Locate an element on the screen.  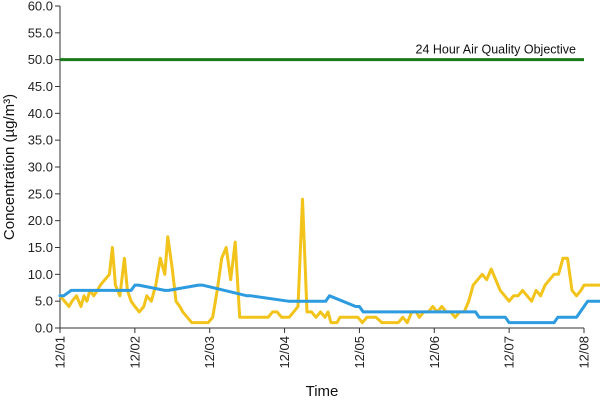
x-axis-title: Time is located at coordinates (322, 391).